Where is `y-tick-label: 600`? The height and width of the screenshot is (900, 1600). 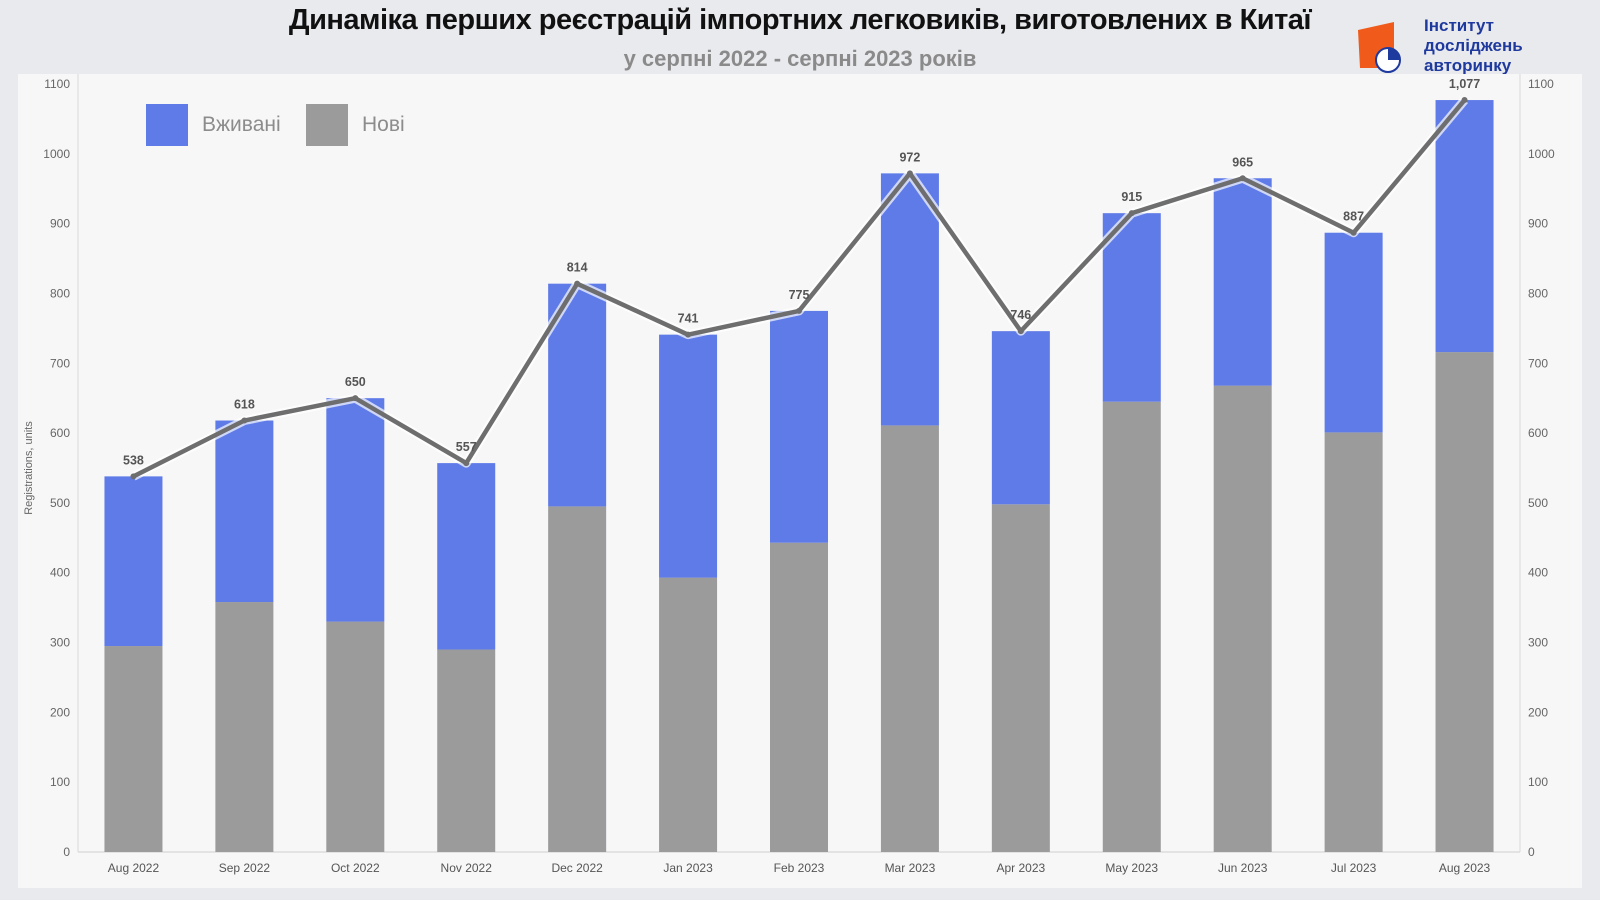 y-tick-label: 600 is located at coordinates (60, 433).